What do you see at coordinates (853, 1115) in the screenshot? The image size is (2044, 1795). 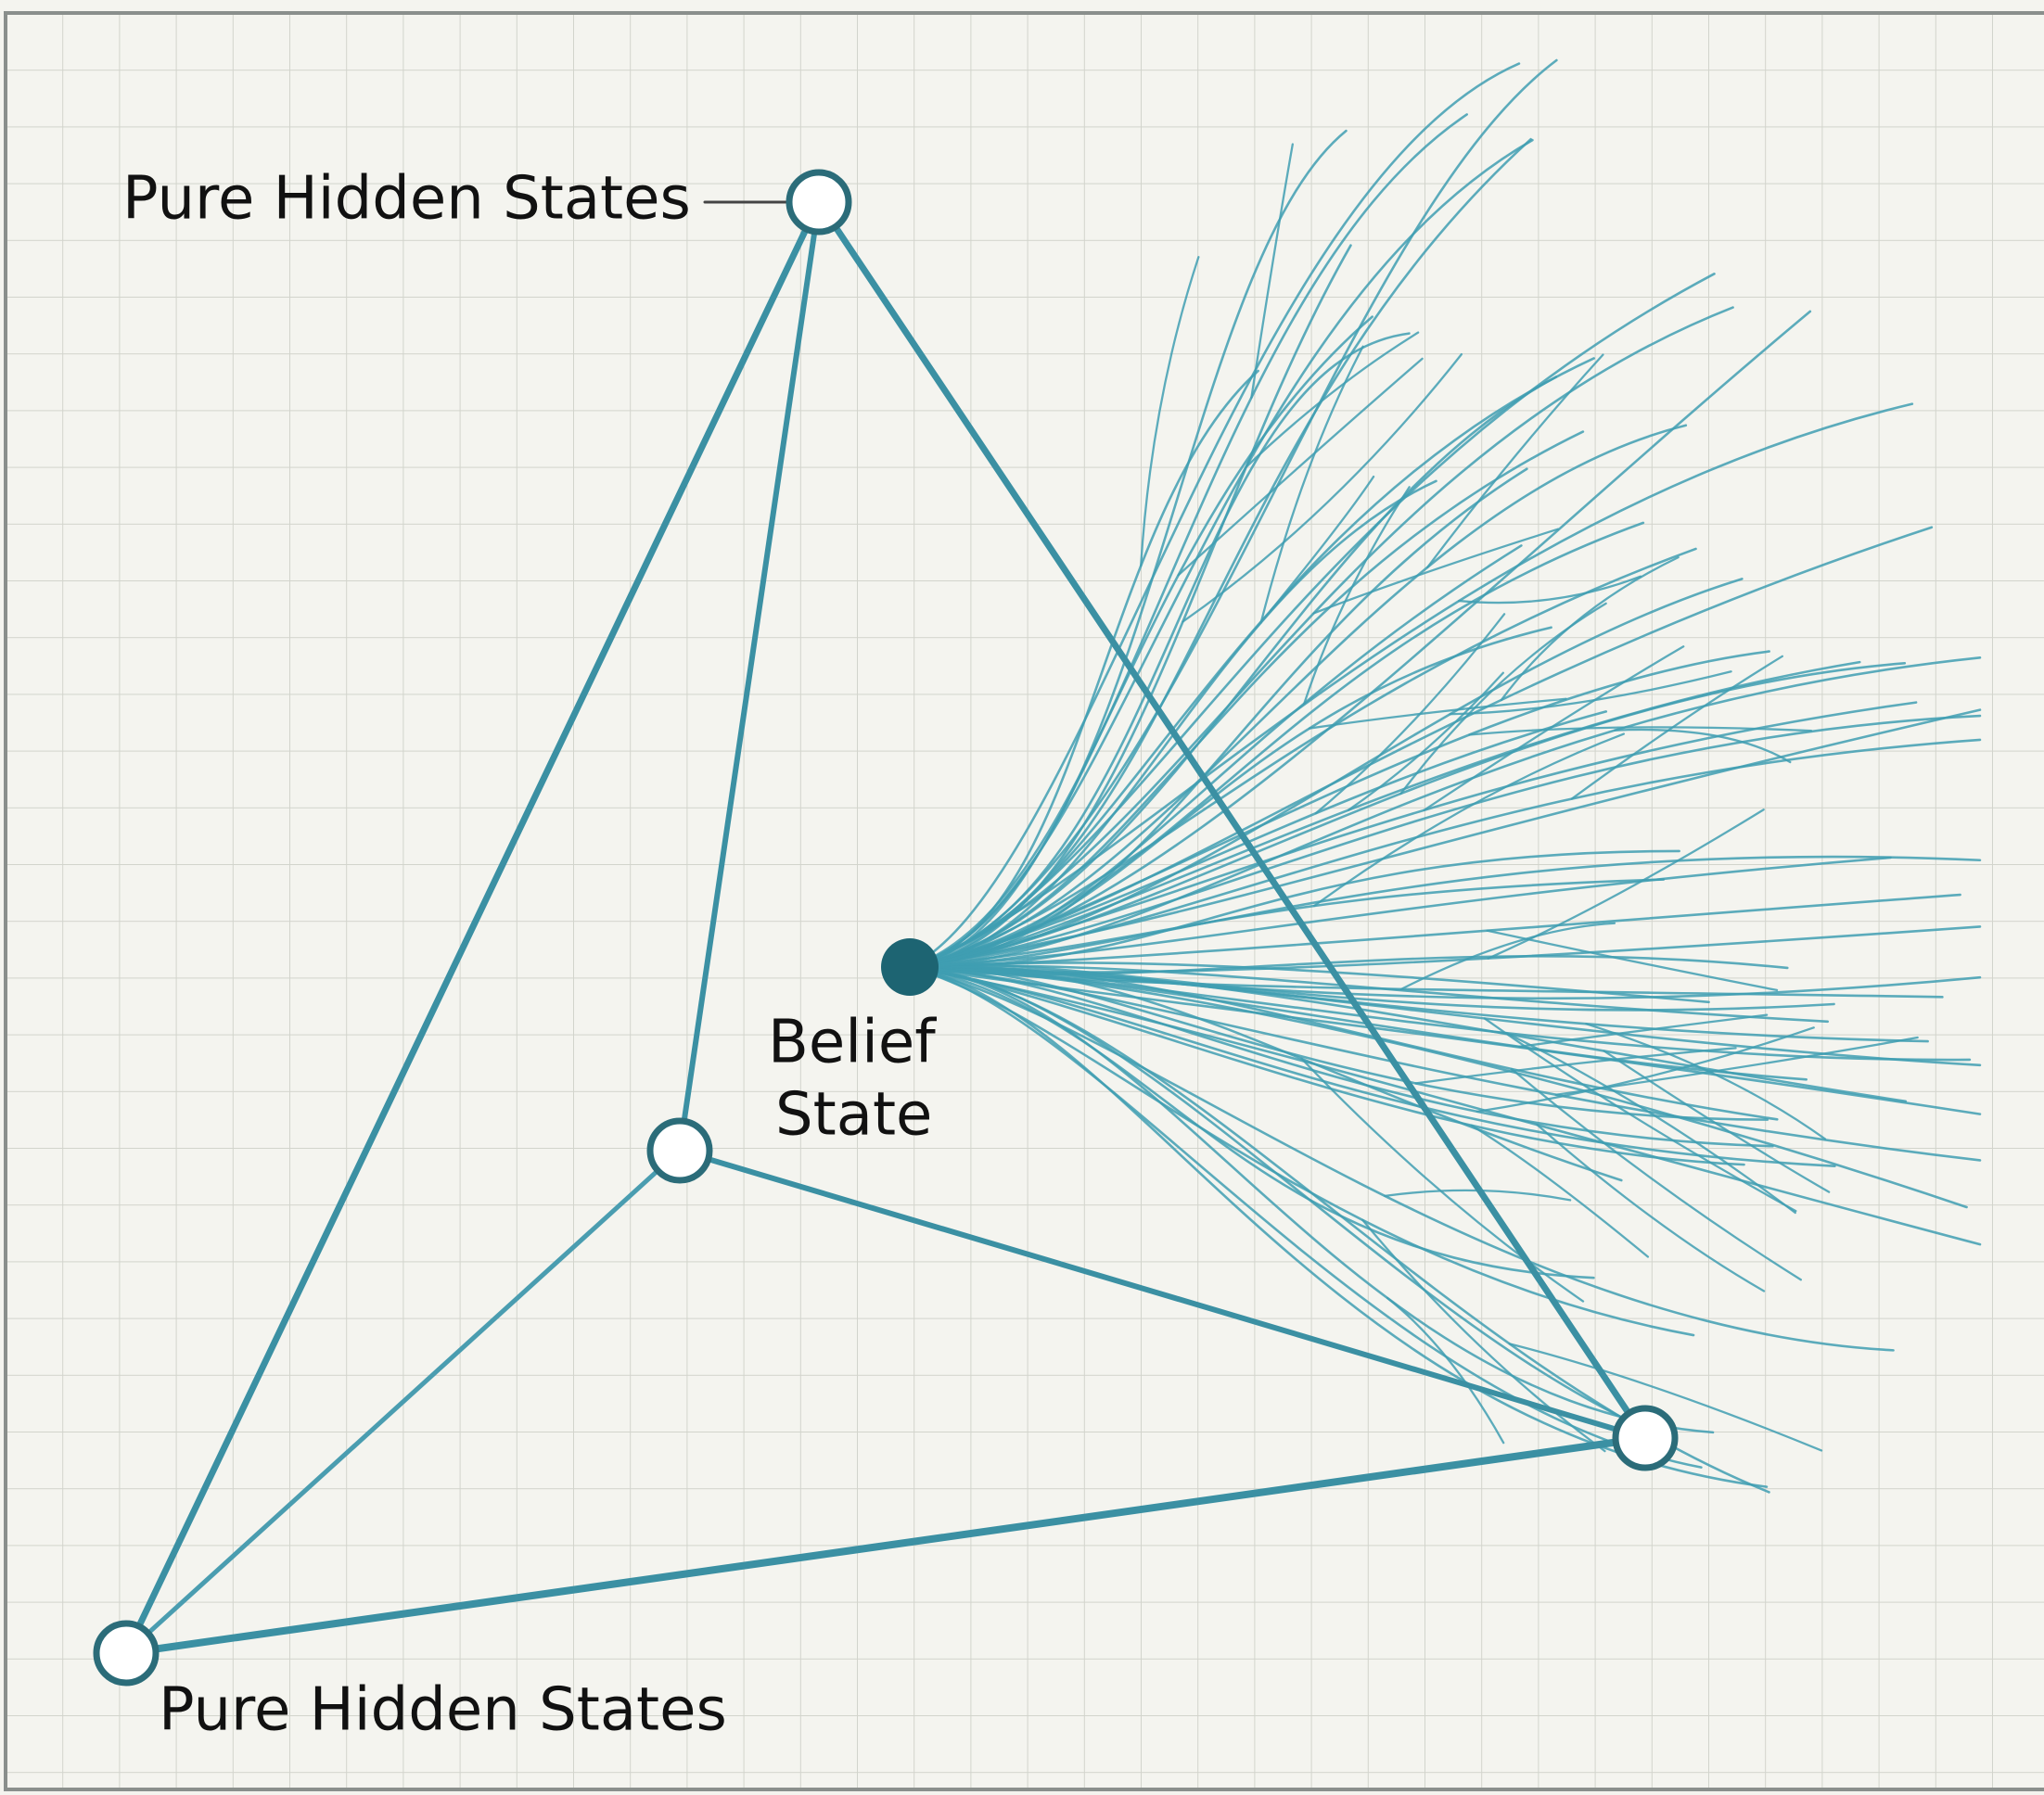 I see `belief-label: State` at bounding box center [853, 1115].